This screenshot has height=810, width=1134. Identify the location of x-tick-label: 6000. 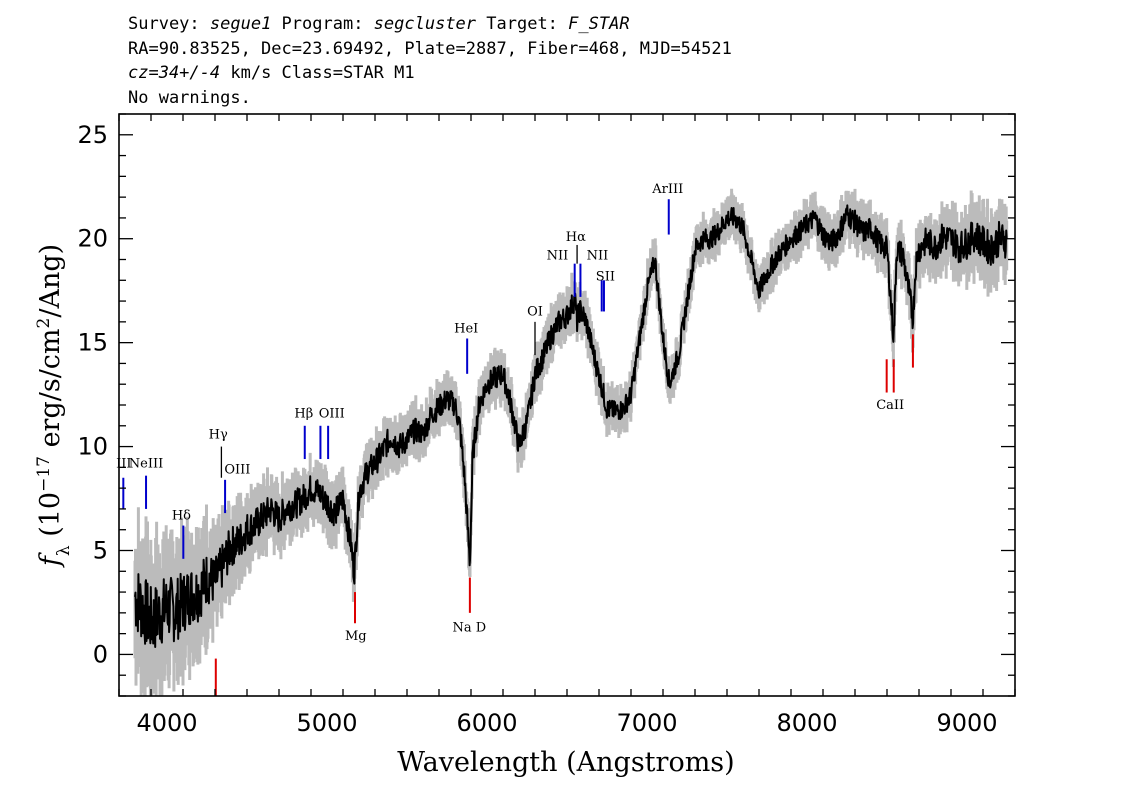
(486, 723).